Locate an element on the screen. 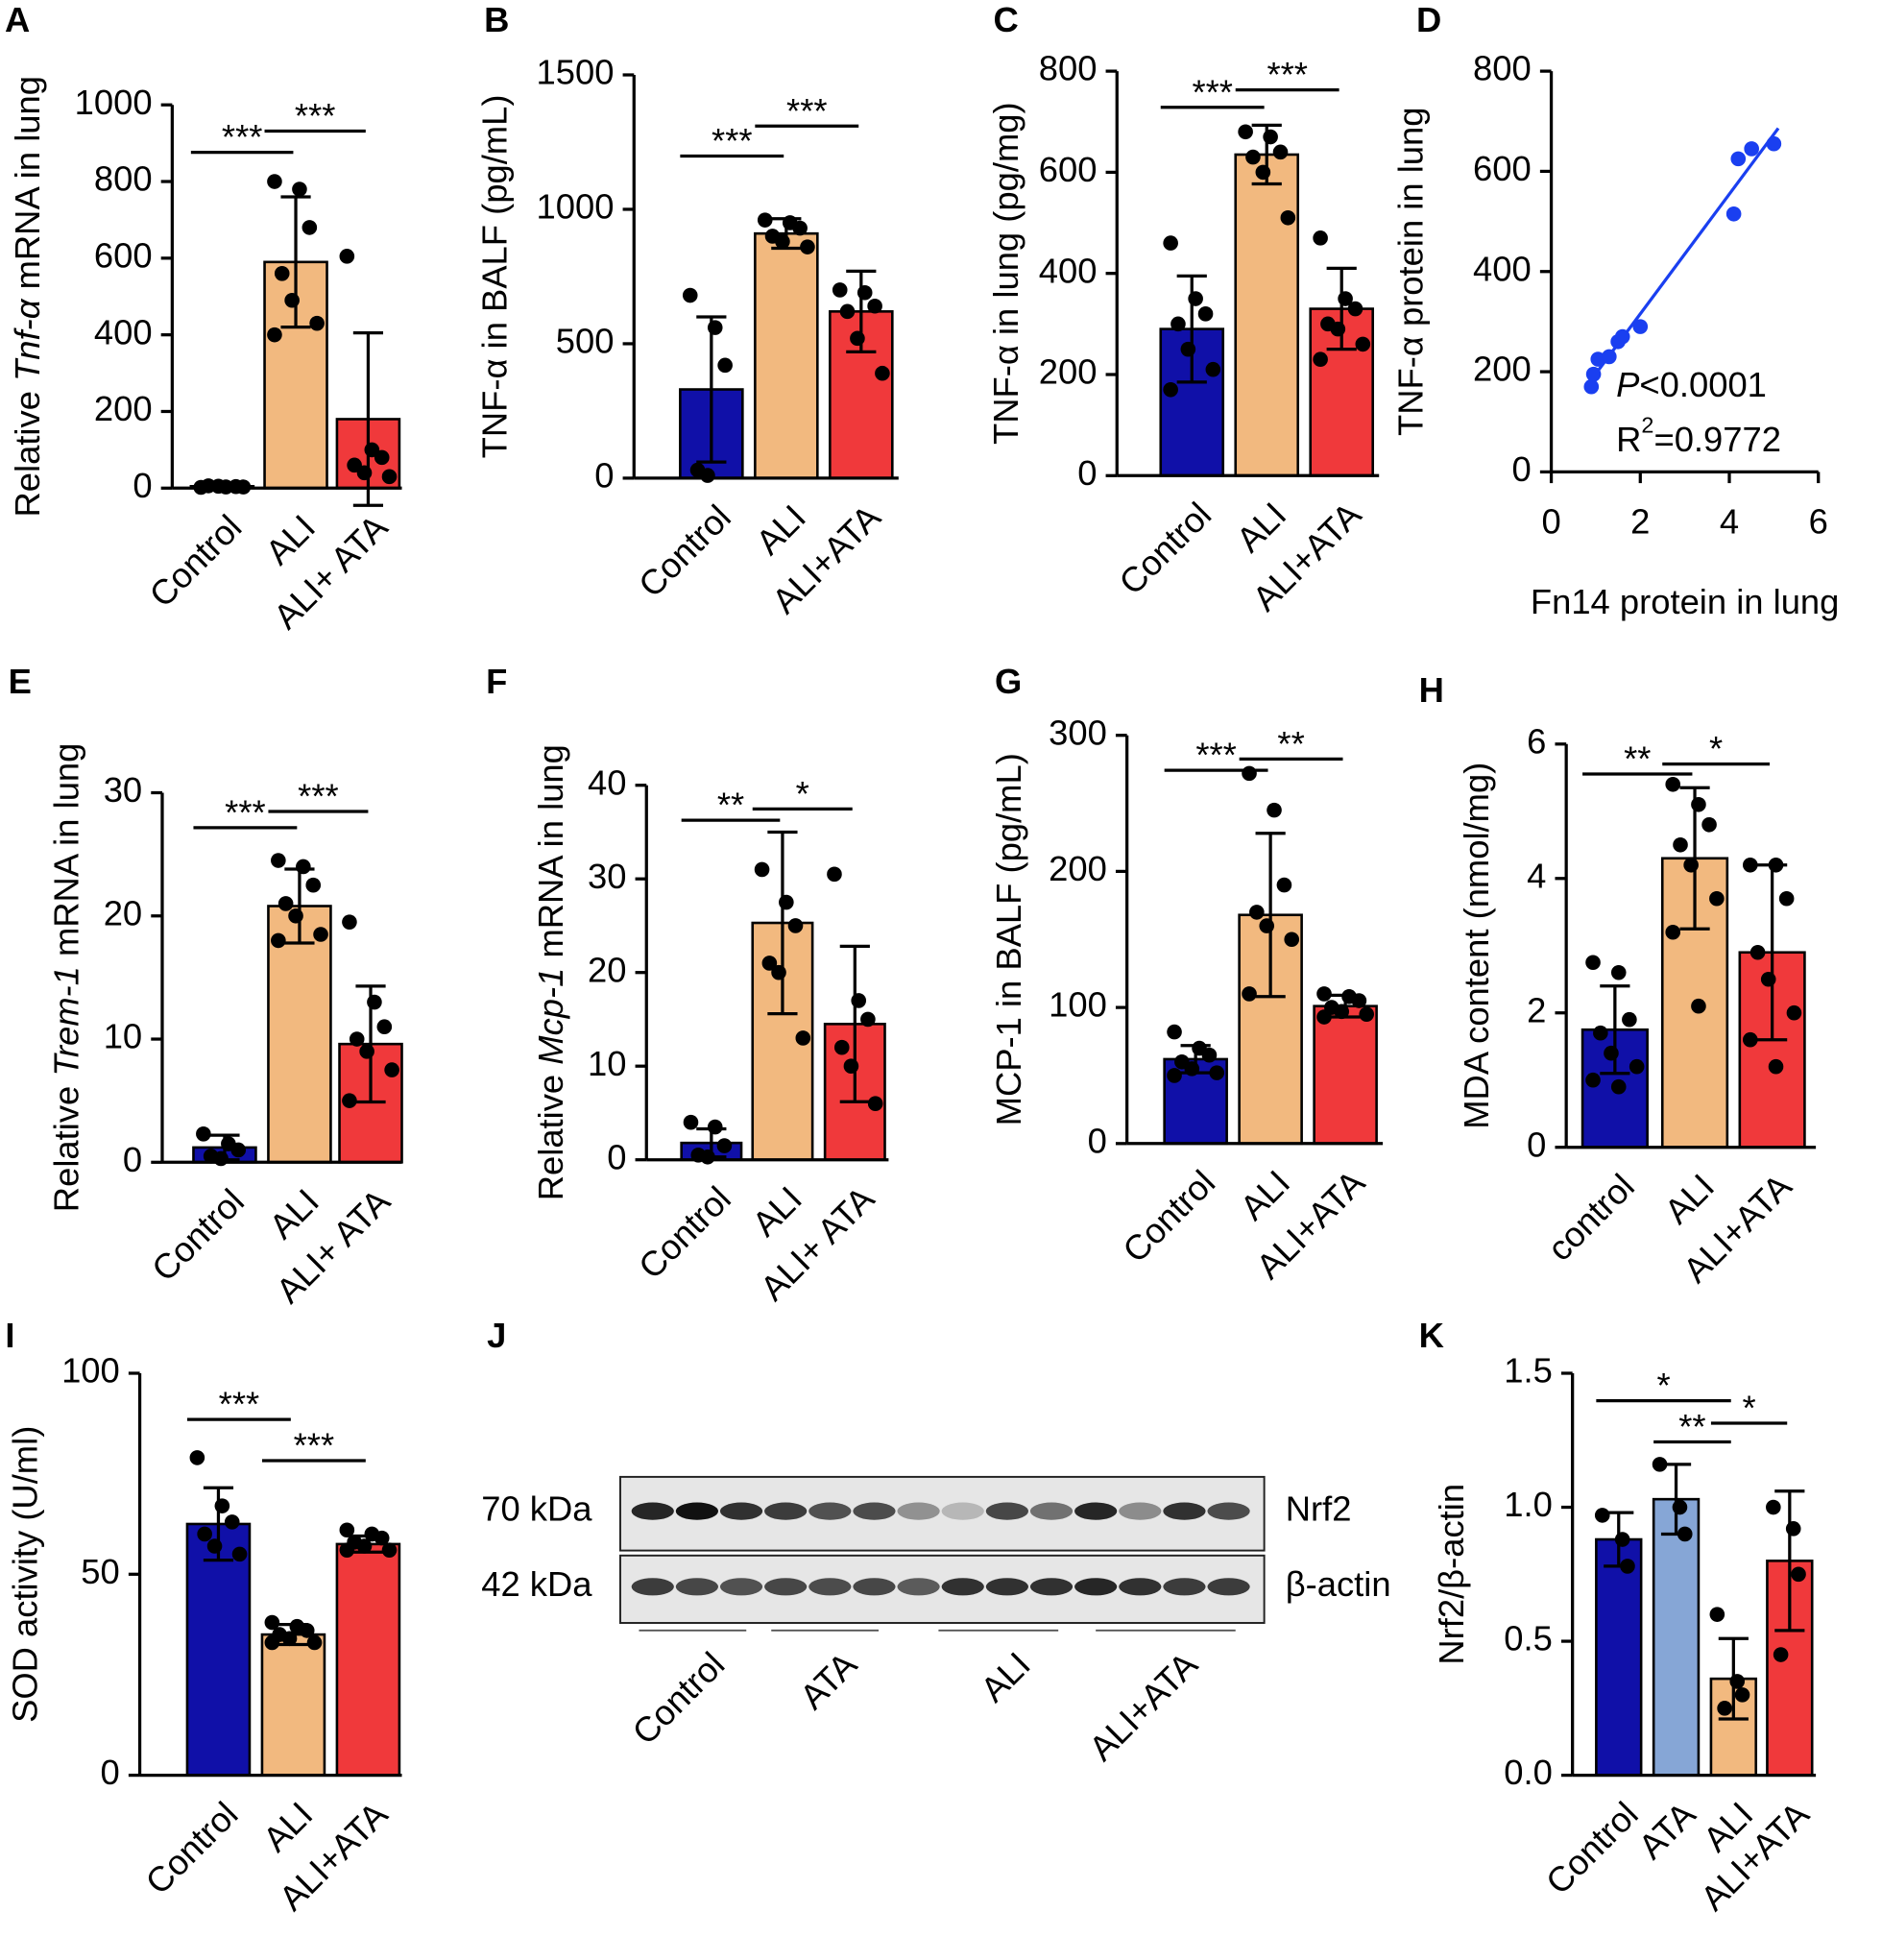  y-axis-label-part: MCP-1 in BALF (pg/mL) is located at coordinates (1008, 939).